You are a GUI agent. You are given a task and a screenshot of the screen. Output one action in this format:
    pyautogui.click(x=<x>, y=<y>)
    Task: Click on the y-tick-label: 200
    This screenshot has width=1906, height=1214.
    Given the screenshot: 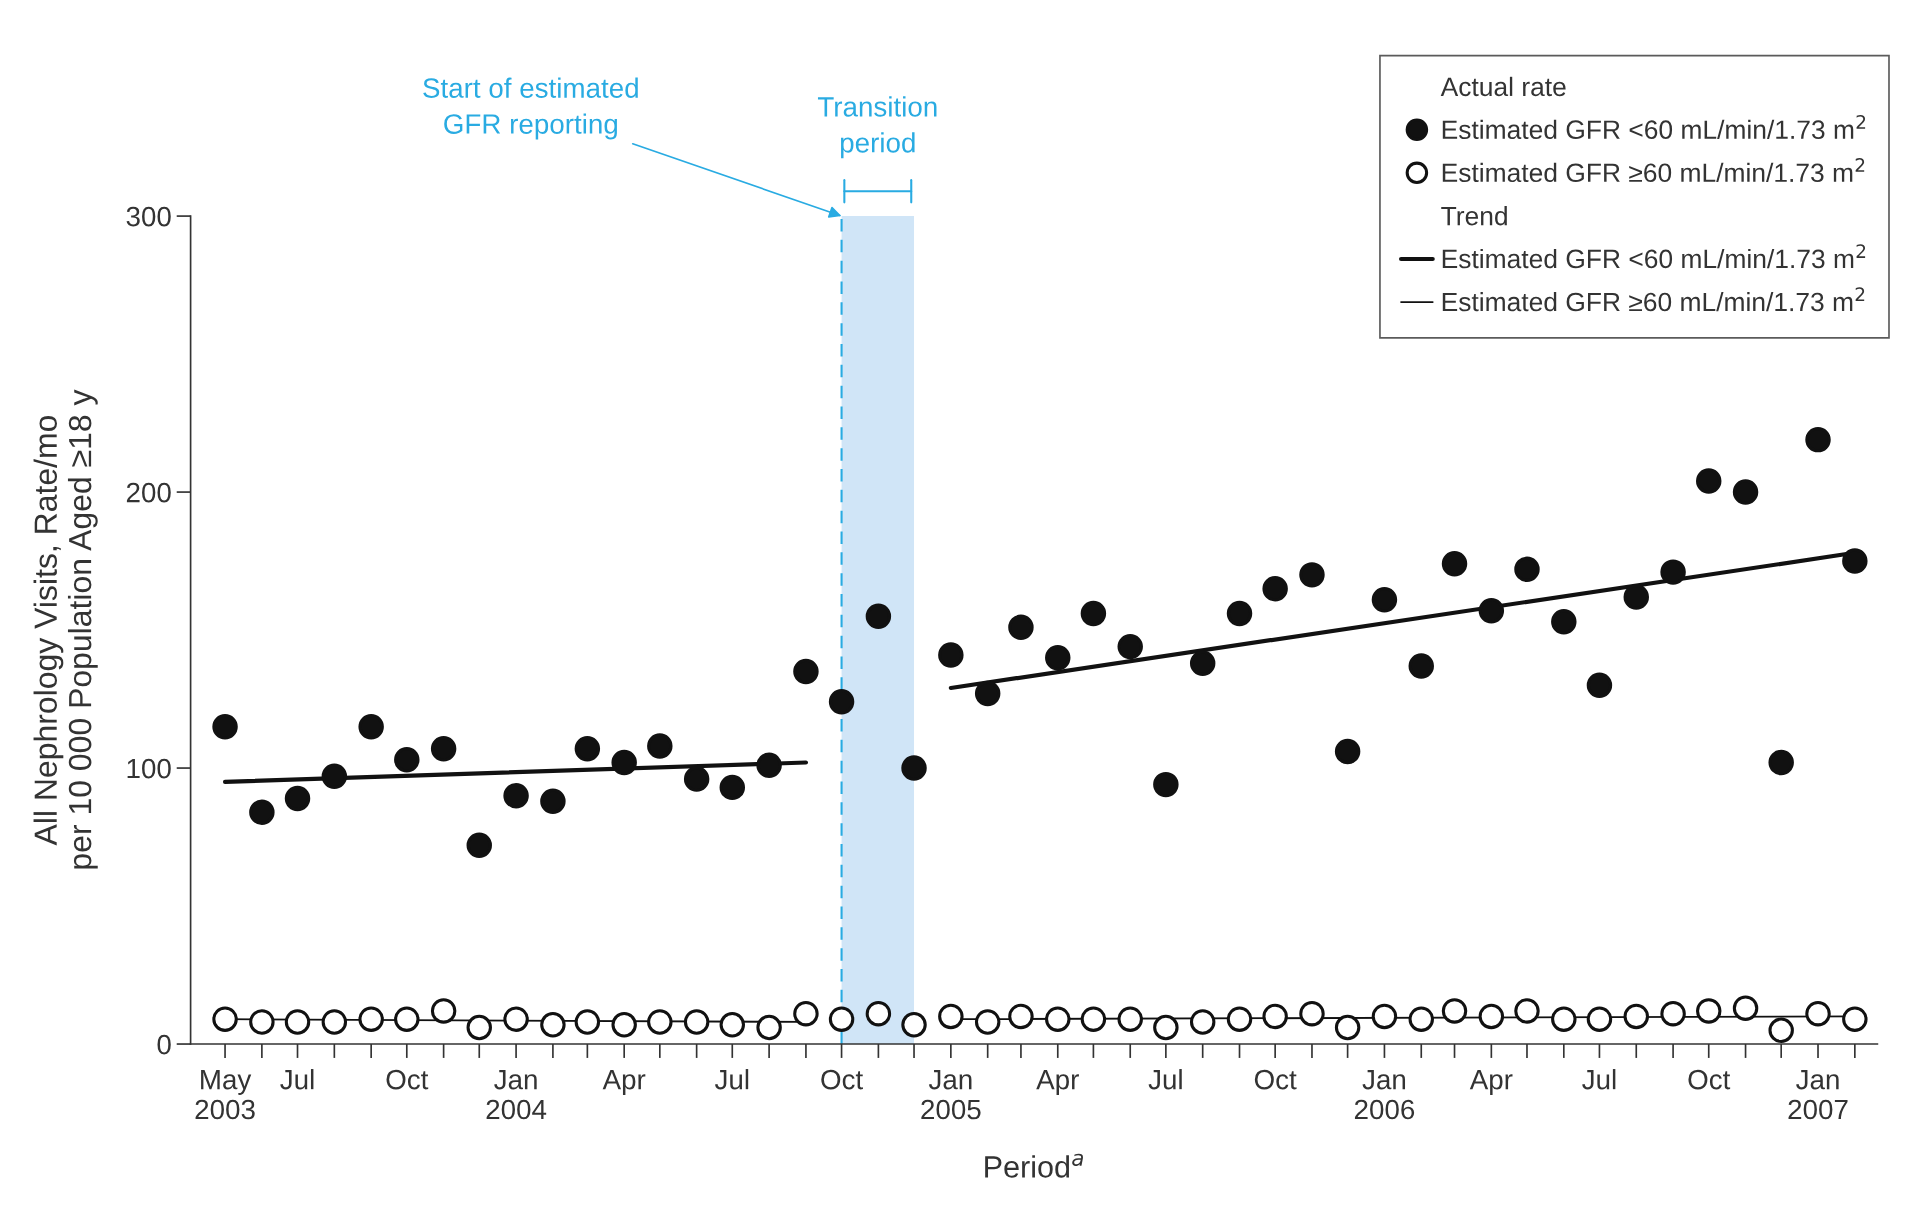 What is the action you would take?
    pyautogui.click(x=148, y=492)
    